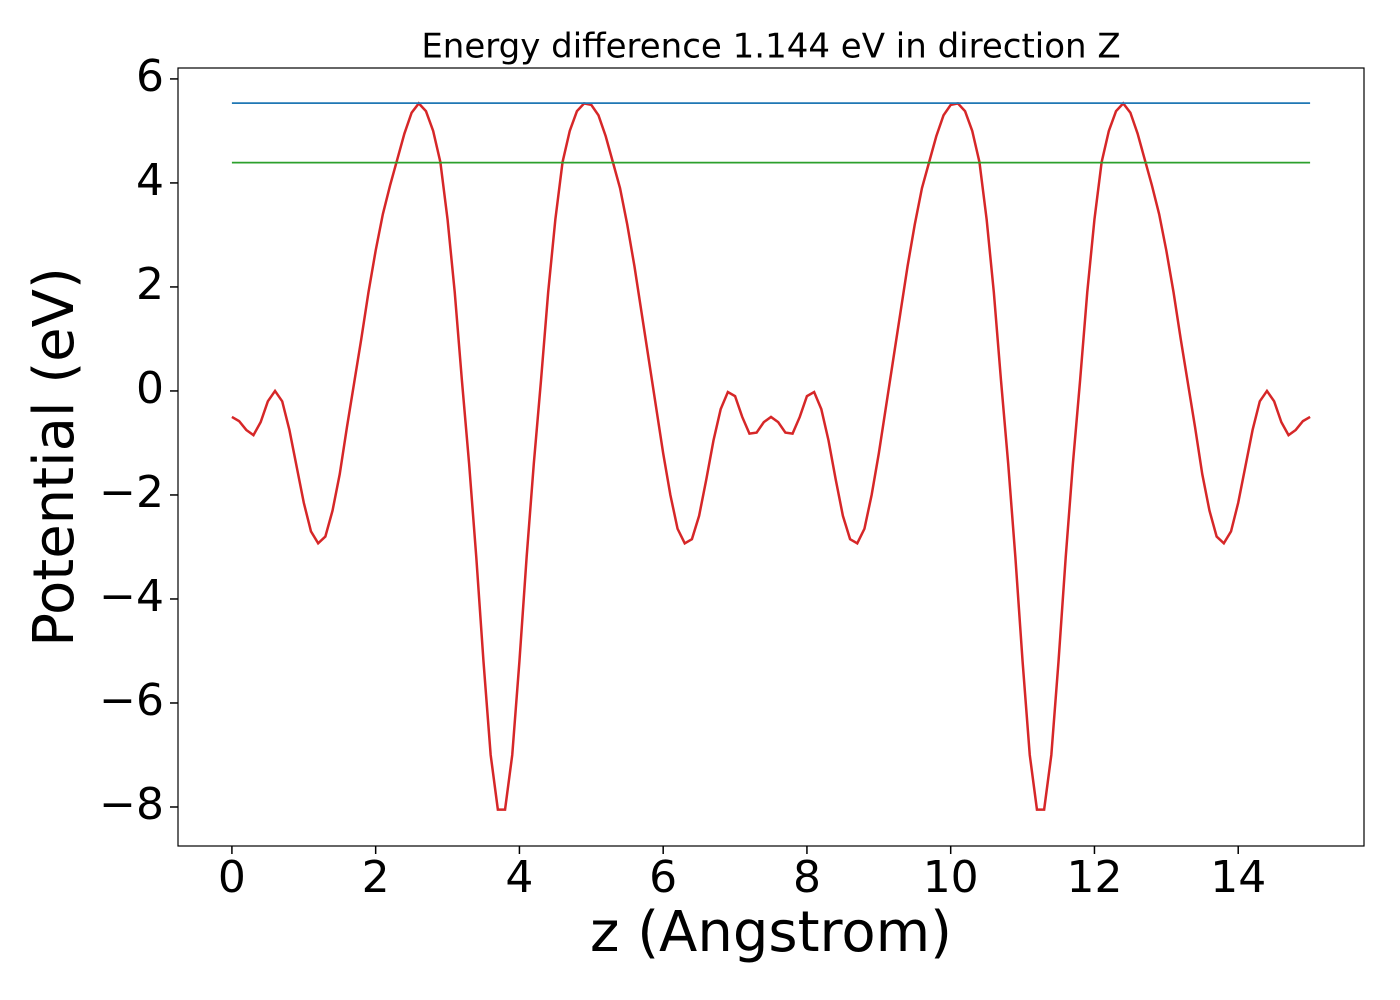 Image resolution: width=1400 pixels, height=1000 pixels. Describe the element at coordinates (519, 877) in the screenshot. I see `x-tick-label: 4` at that location.